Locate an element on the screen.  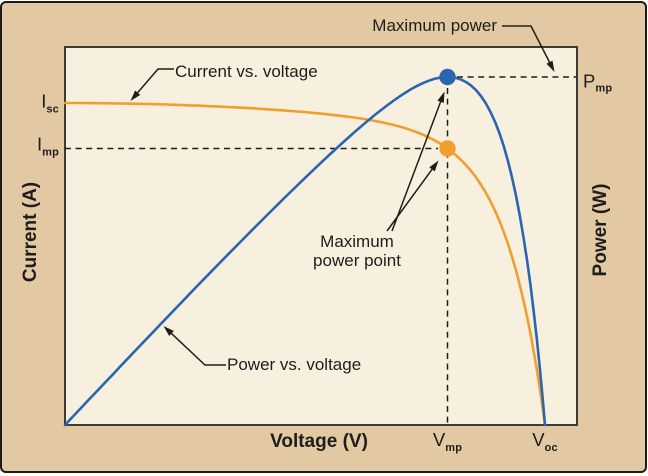
tick-voc-sub: oc is located at coordinates (551, 447).